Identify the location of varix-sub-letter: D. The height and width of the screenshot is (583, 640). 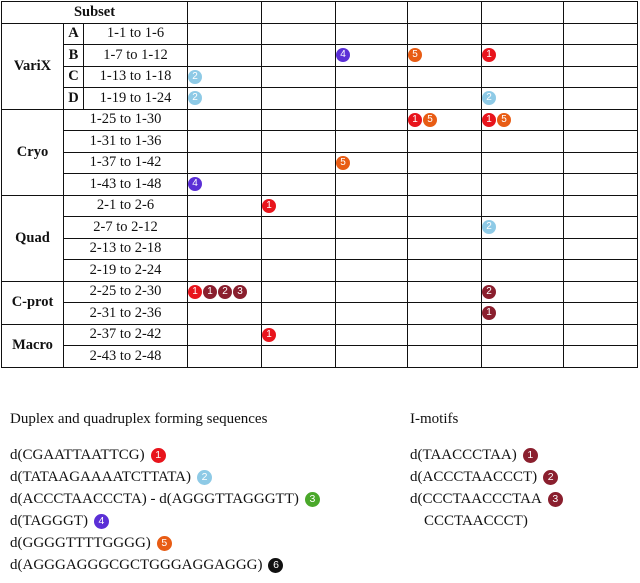
(73, 98).